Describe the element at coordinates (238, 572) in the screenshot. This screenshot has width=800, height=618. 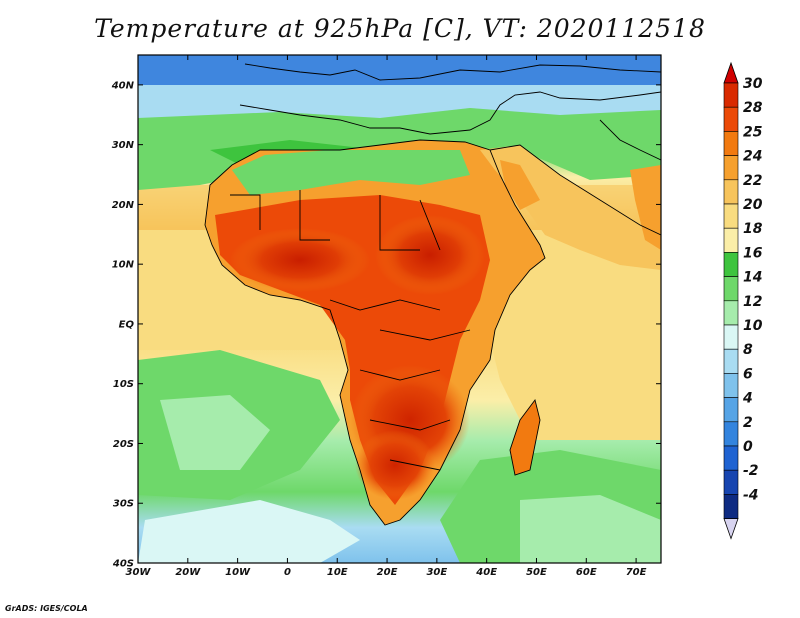
I see `lon-tick-label: 10W` at that location.